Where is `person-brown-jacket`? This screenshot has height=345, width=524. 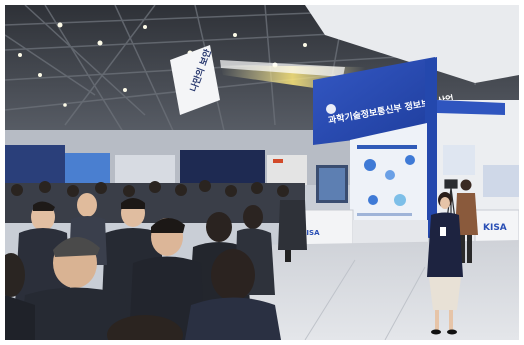
person-brown-jacket is located at coordinates (466, 221).